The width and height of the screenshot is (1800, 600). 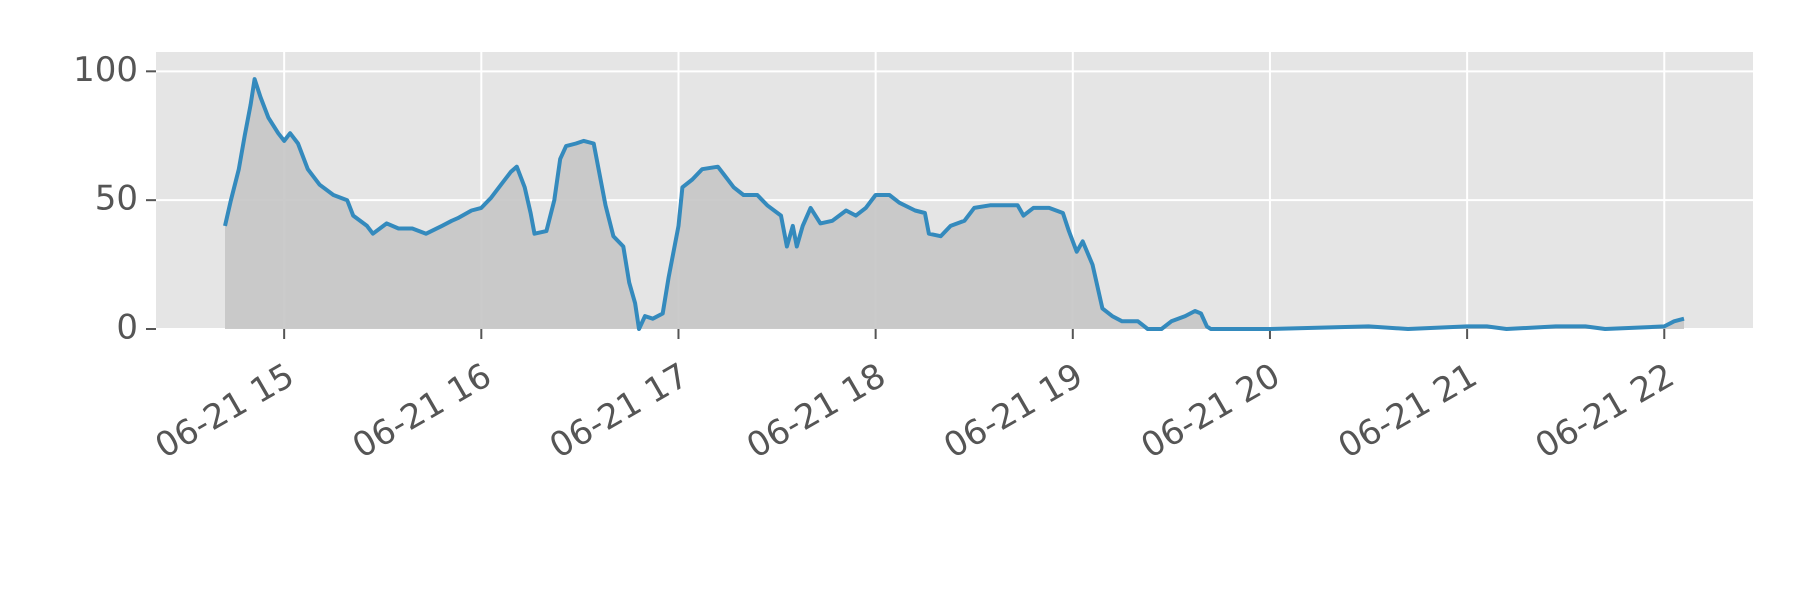 I want to click on y-tick-label: 0, so click(x=127, y=328).